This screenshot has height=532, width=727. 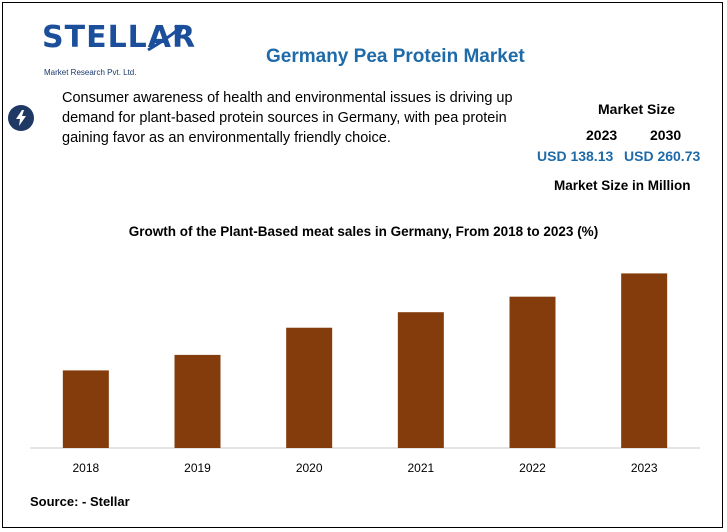 I want to click on x-tick-label-2021: 2021, so click(x=420, y=468).